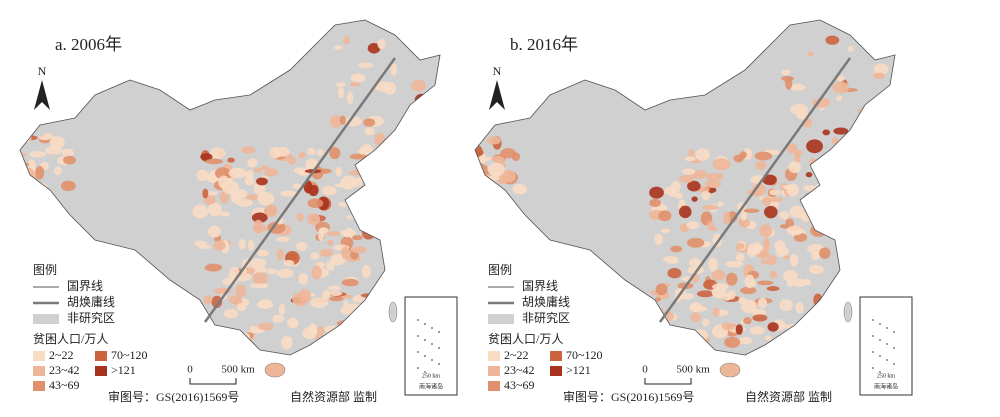 The width and height of the screenshot is (1000, 417). What do you see at coordinates (190, 370) in the screenshot?
I see `scale-zero: 0` at bounding box center [190, 370].